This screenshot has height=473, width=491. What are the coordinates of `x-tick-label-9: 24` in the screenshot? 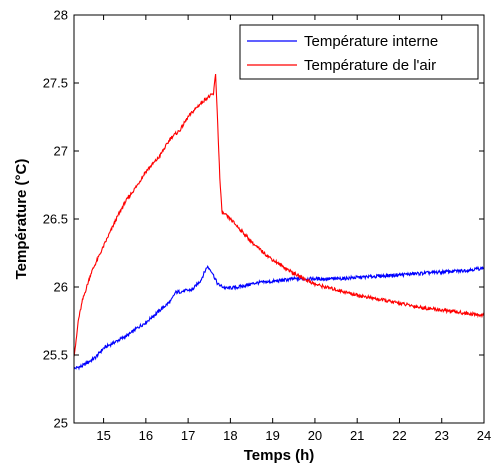 It's located at (484, 435).